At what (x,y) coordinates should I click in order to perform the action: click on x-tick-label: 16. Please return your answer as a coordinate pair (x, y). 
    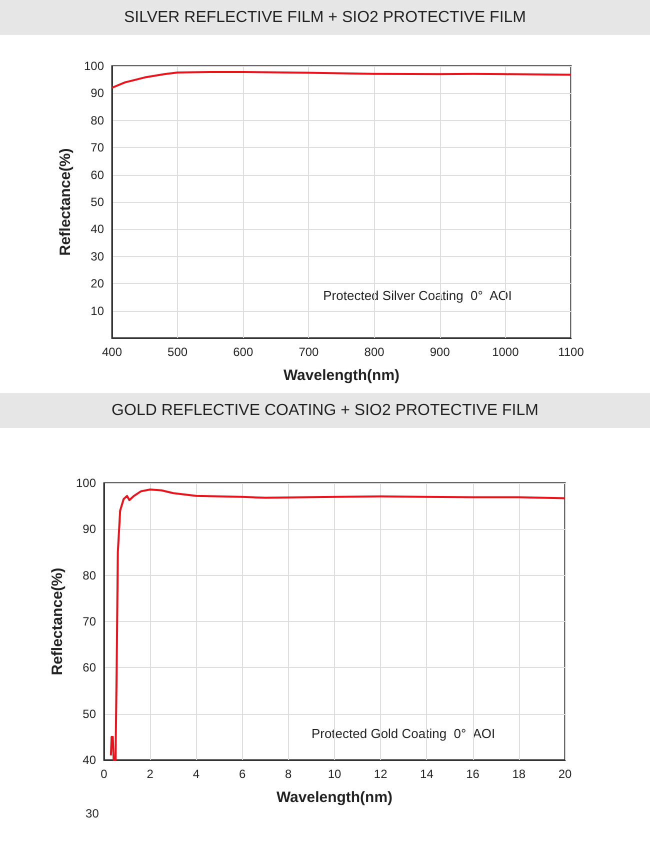
    Looking at the image, I should click on (473, 774).